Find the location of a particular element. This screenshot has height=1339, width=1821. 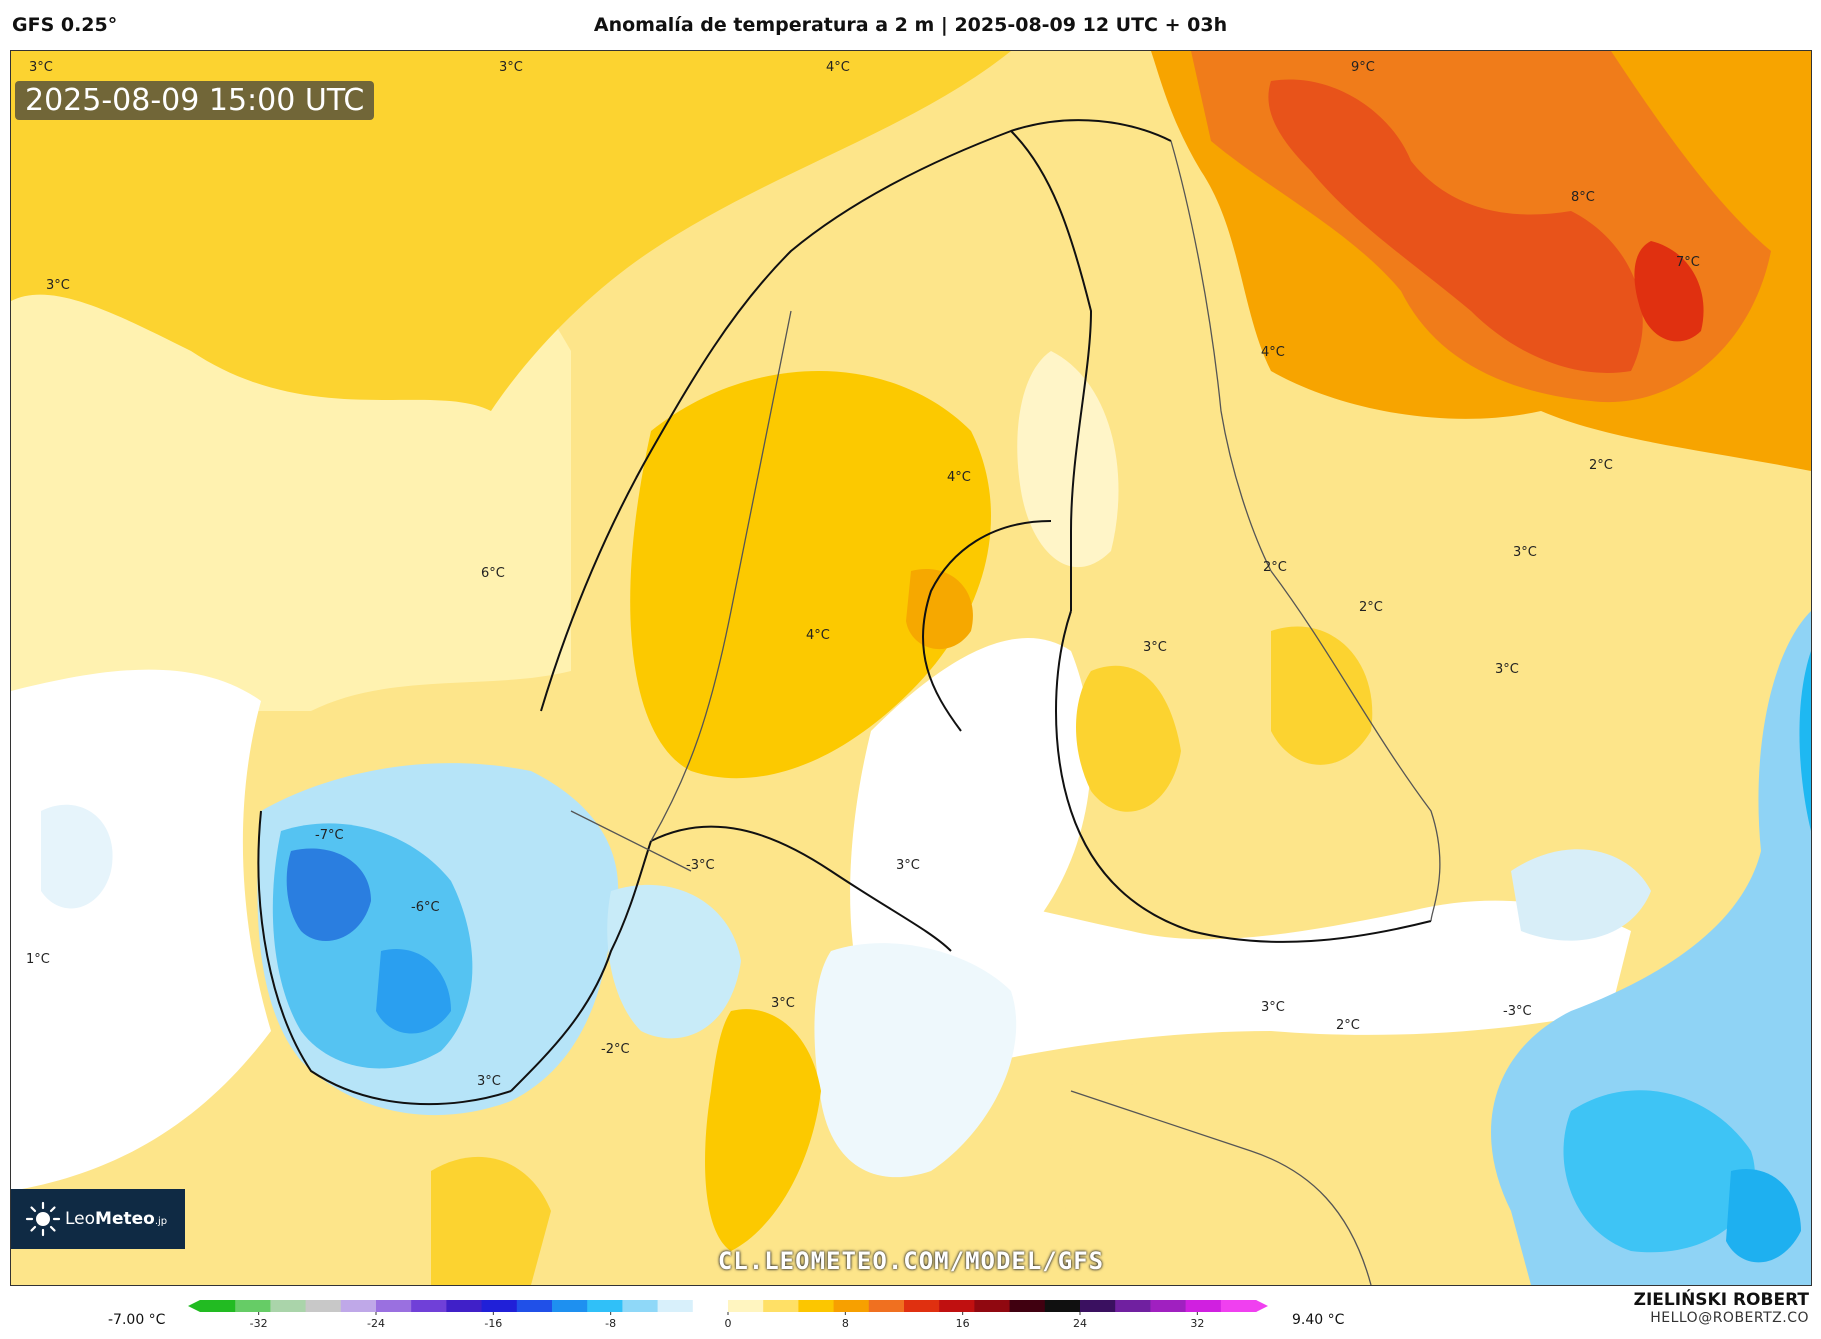

colorbar-min-arrow is located at coordinates (194, 1306).